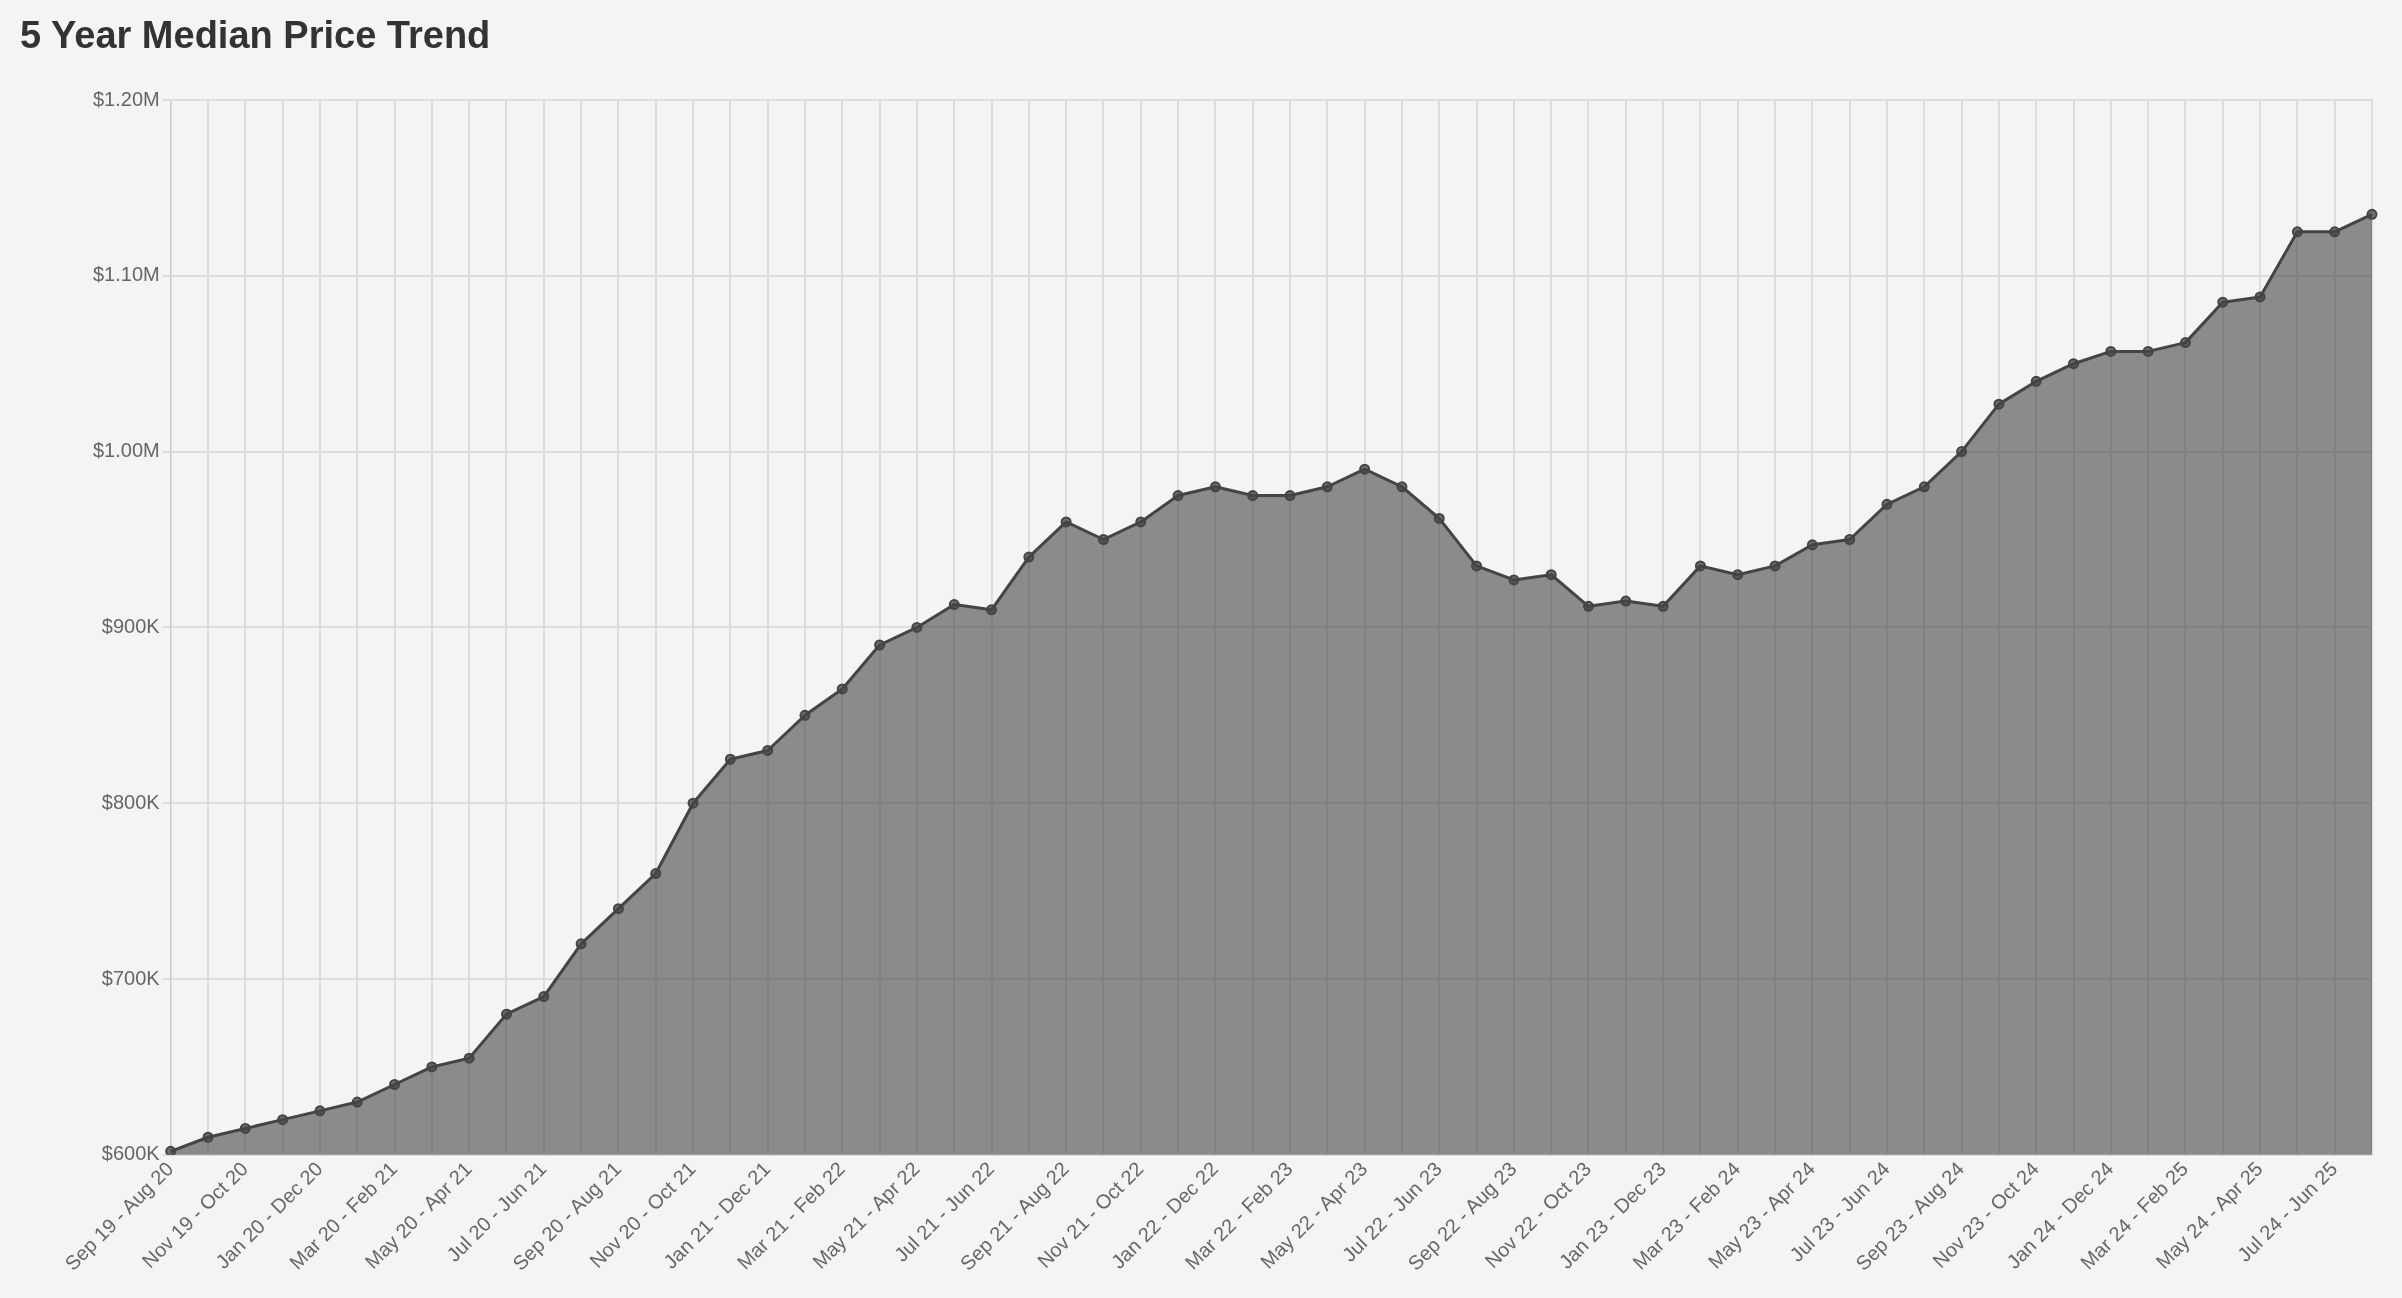 Image resolution: width=2402 pixels, height=1298 pixels. I want to click on y-tick-label: $1.20M, so click(126, 98).